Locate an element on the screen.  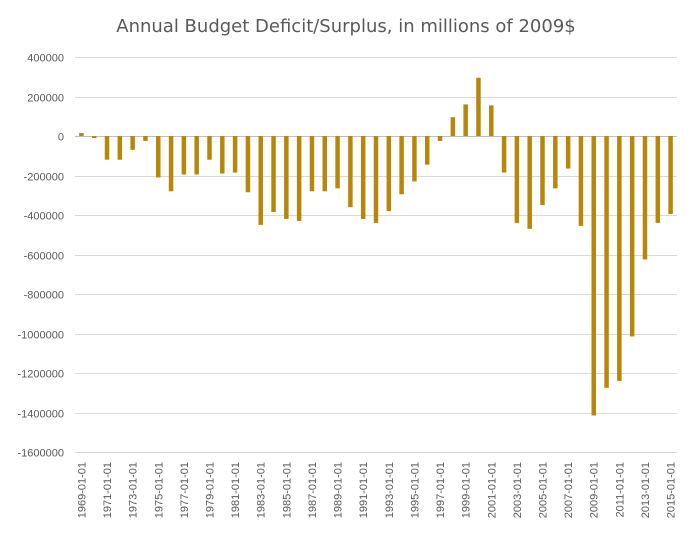
x-tick-label: 2011-01-01 is located at coordinates (620, 489).